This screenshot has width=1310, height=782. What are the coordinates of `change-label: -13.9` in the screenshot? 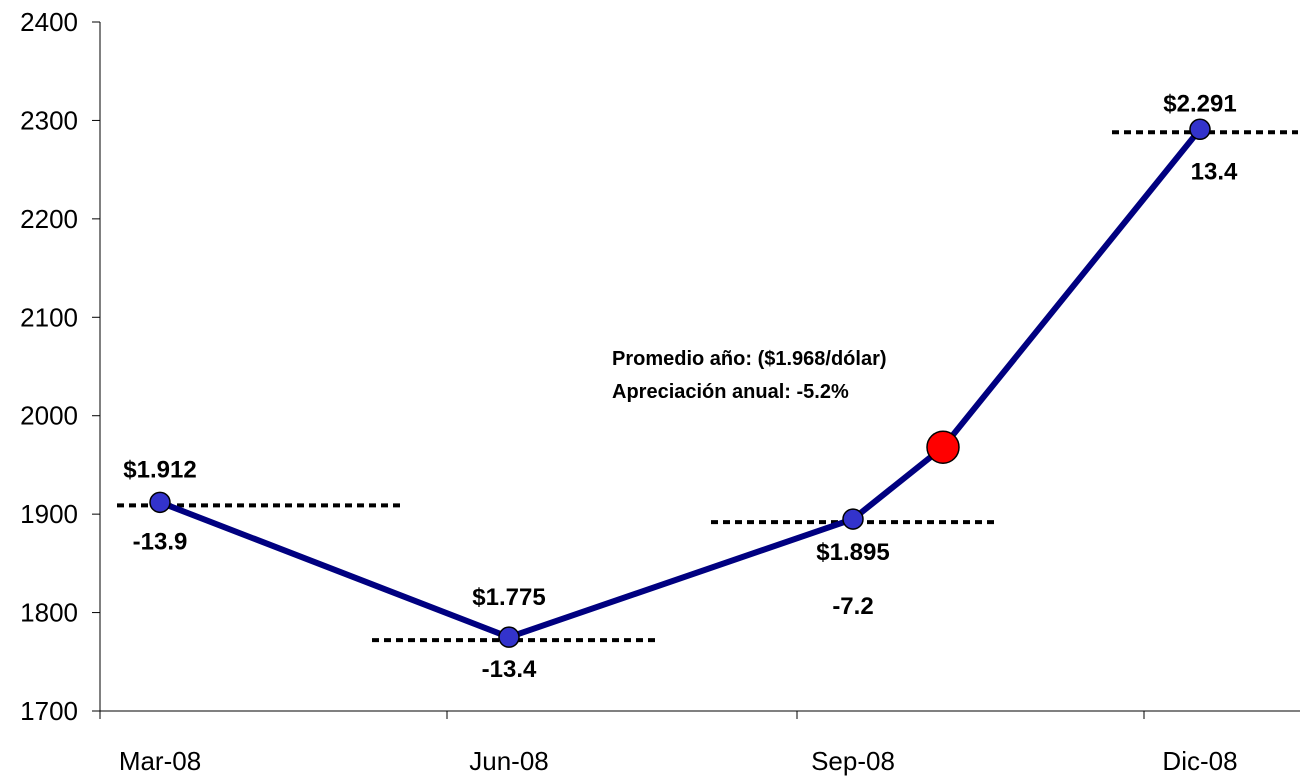 It's located at (160, 541).